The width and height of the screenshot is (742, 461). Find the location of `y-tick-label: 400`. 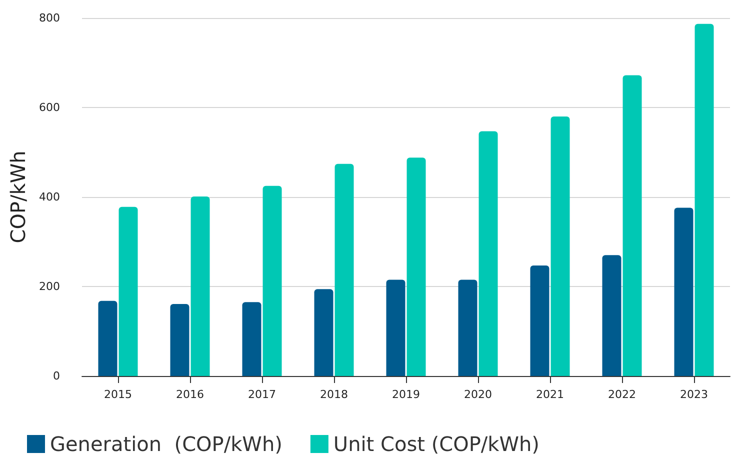

y-tick-label: 400 is located at coordinates (49, 197).